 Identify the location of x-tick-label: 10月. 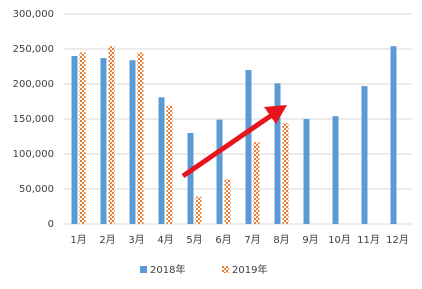
(339, 240).